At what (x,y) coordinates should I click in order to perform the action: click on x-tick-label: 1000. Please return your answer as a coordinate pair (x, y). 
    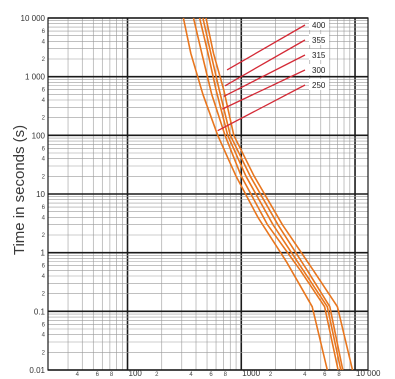
    Looking at the image, I should click on (251, 373).